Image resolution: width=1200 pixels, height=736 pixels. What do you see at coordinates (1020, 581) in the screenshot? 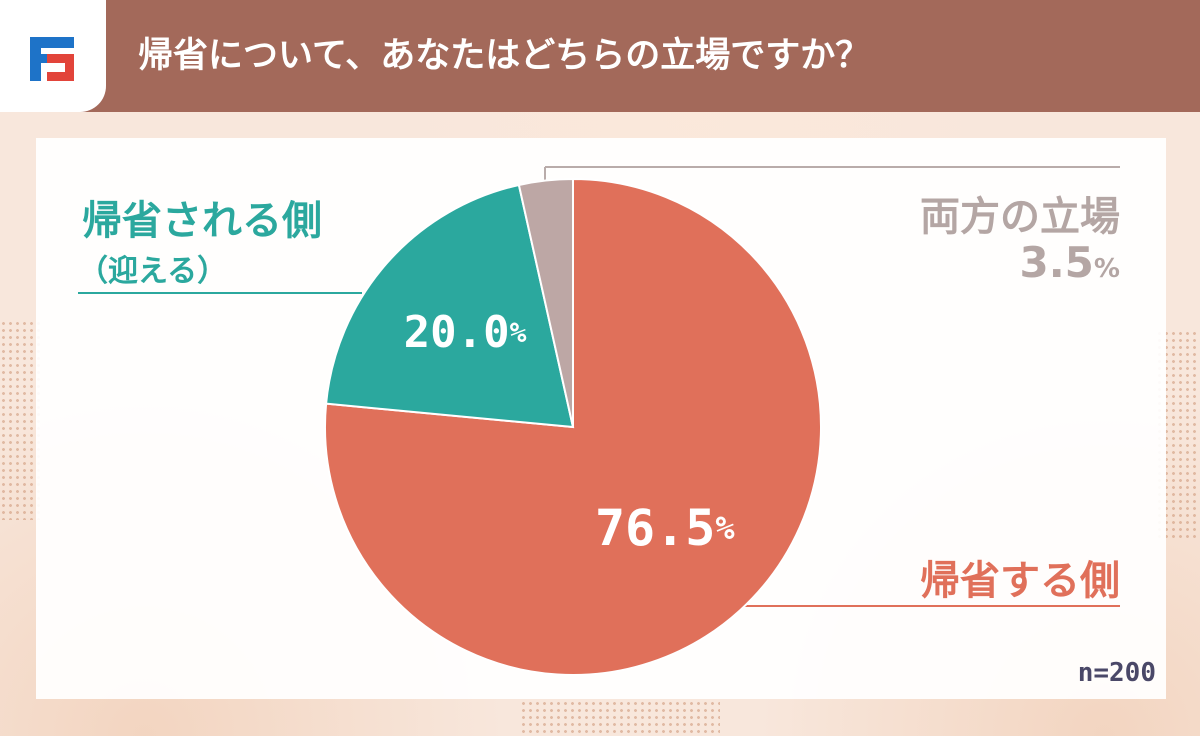
I see `legend-label-red: 帰省する側` at bounding box center [1020, 581].